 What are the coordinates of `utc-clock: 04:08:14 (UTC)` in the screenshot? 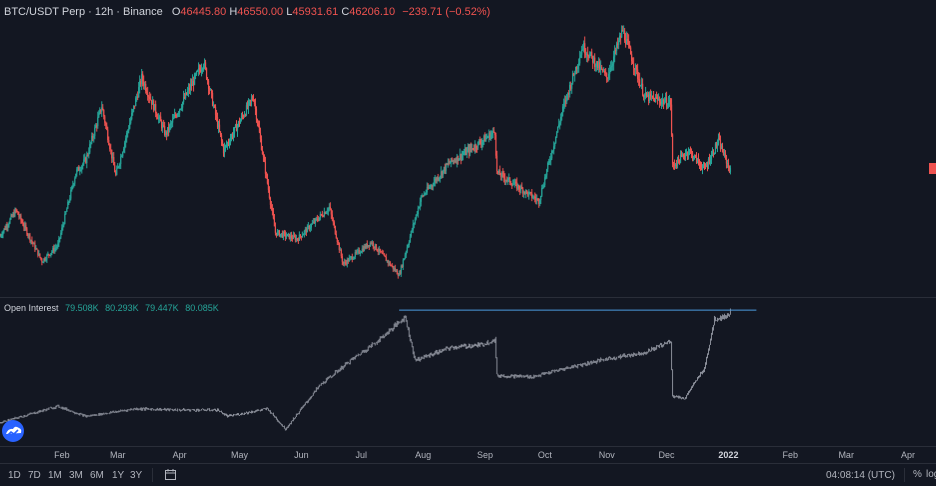 It's located at (860, 475).